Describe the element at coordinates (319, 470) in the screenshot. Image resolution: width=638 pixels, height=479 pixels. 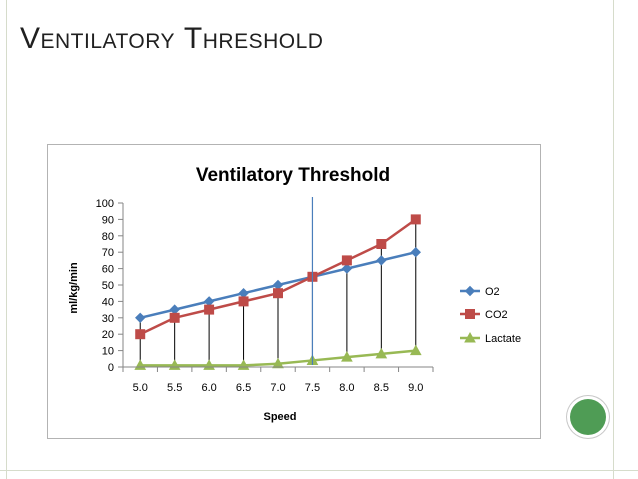
I see `slide-bottom-rule` at that location.